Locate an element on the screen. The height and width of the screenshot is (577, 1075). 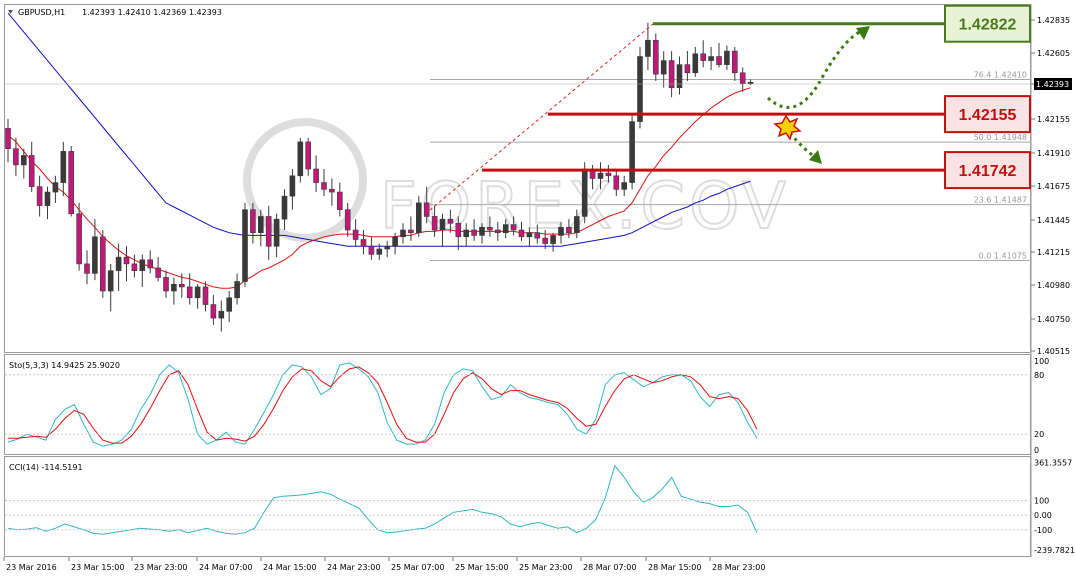
level-label: 1.41742 is located at coordinates (988, 171).